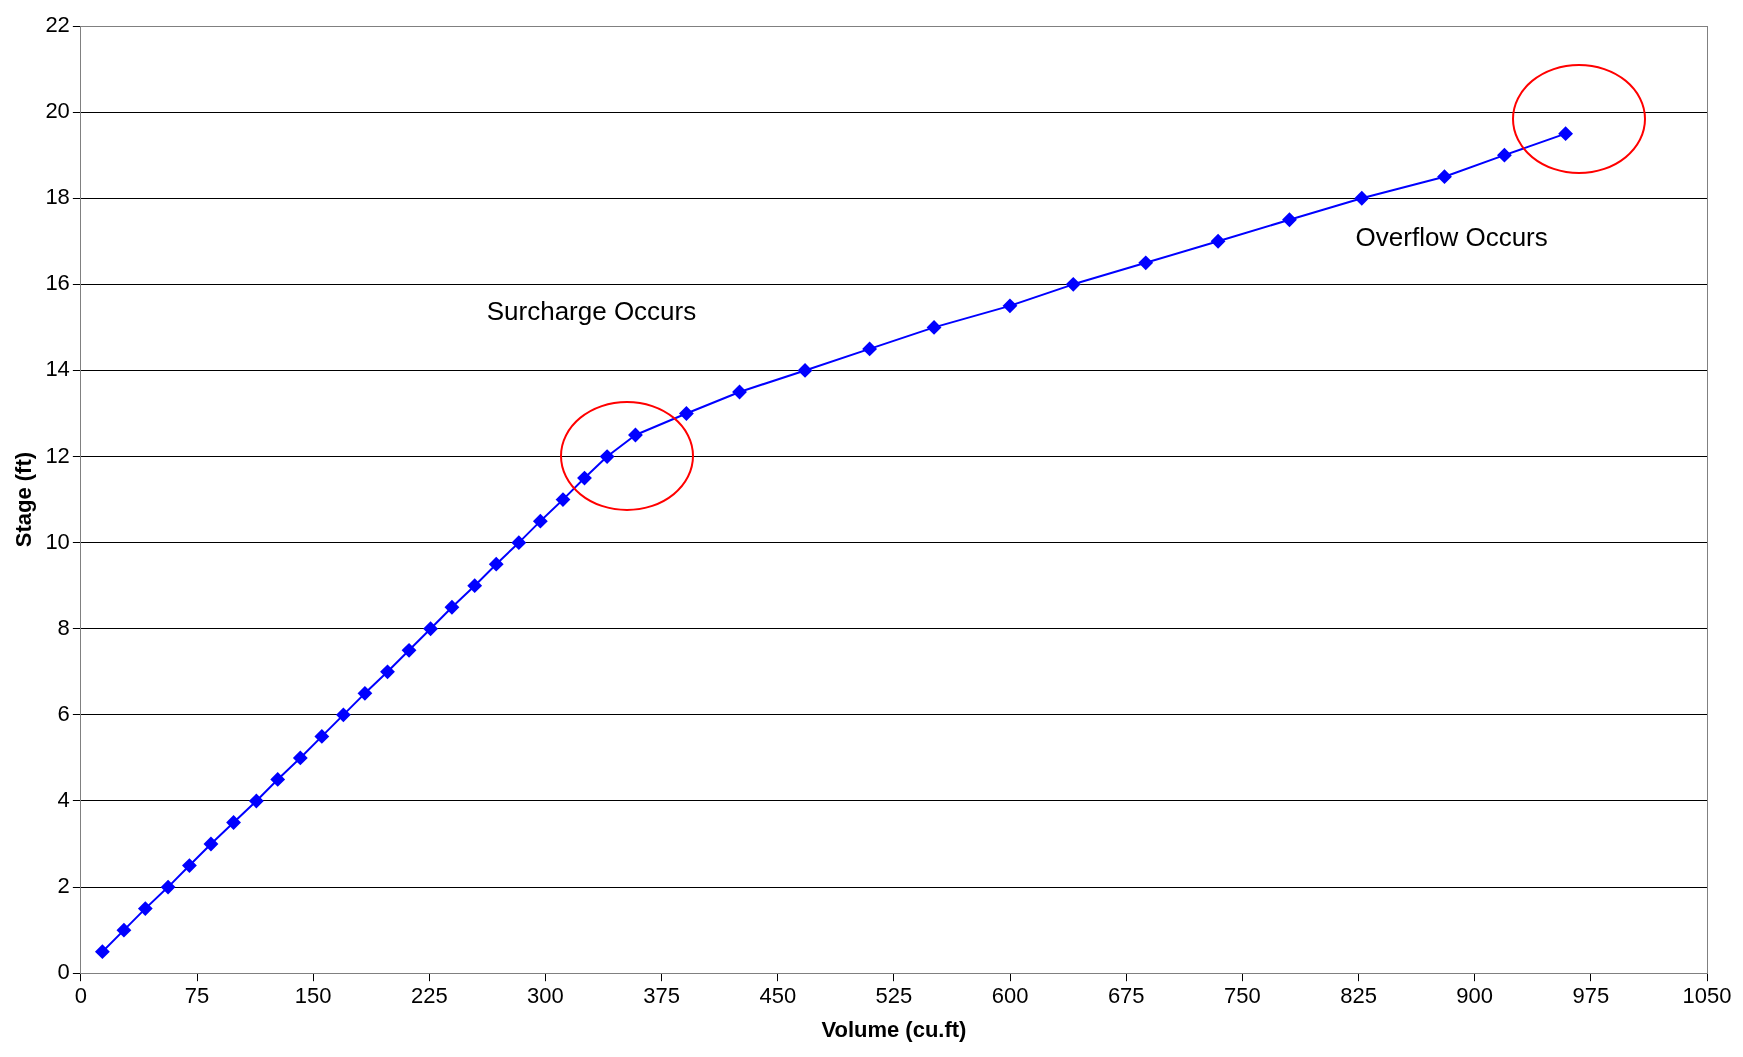 This screenshot has width=1743, height=1057. I want to click on x-tick-label: 825, so click(1358, 996).